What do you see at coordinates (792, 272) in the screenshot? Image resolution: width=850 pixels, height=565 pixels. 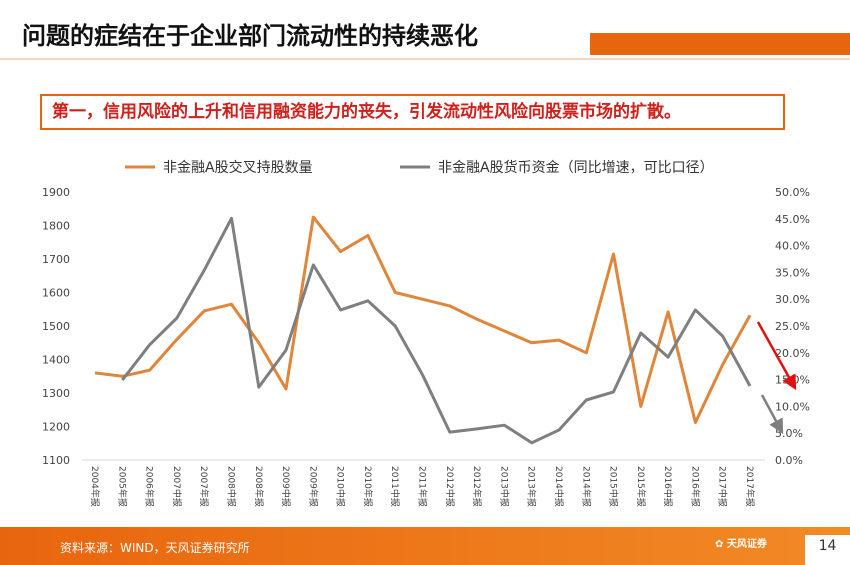 I see `right-tick-label: 35.0%` at bounding box center [792, 272].